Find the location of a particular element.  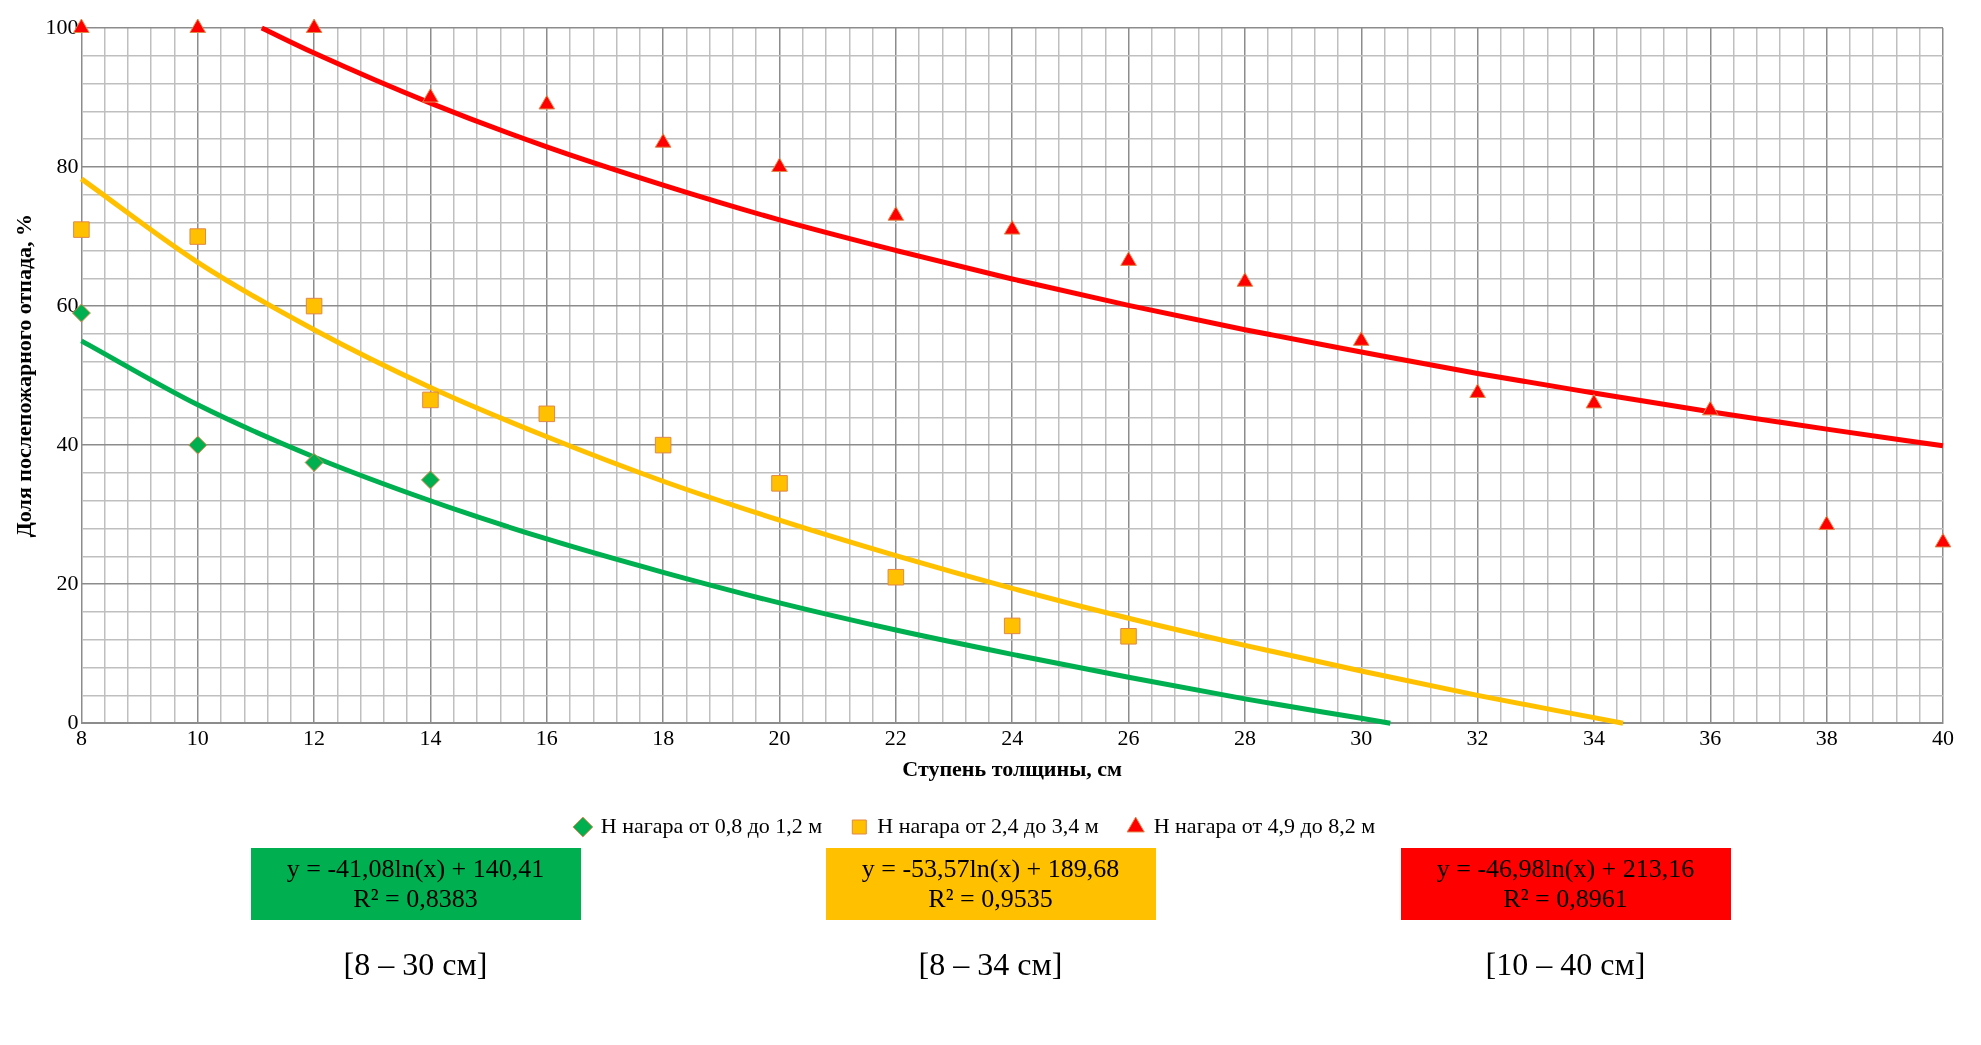

x-tick-label: 14 is located at coordinates (430, 738).